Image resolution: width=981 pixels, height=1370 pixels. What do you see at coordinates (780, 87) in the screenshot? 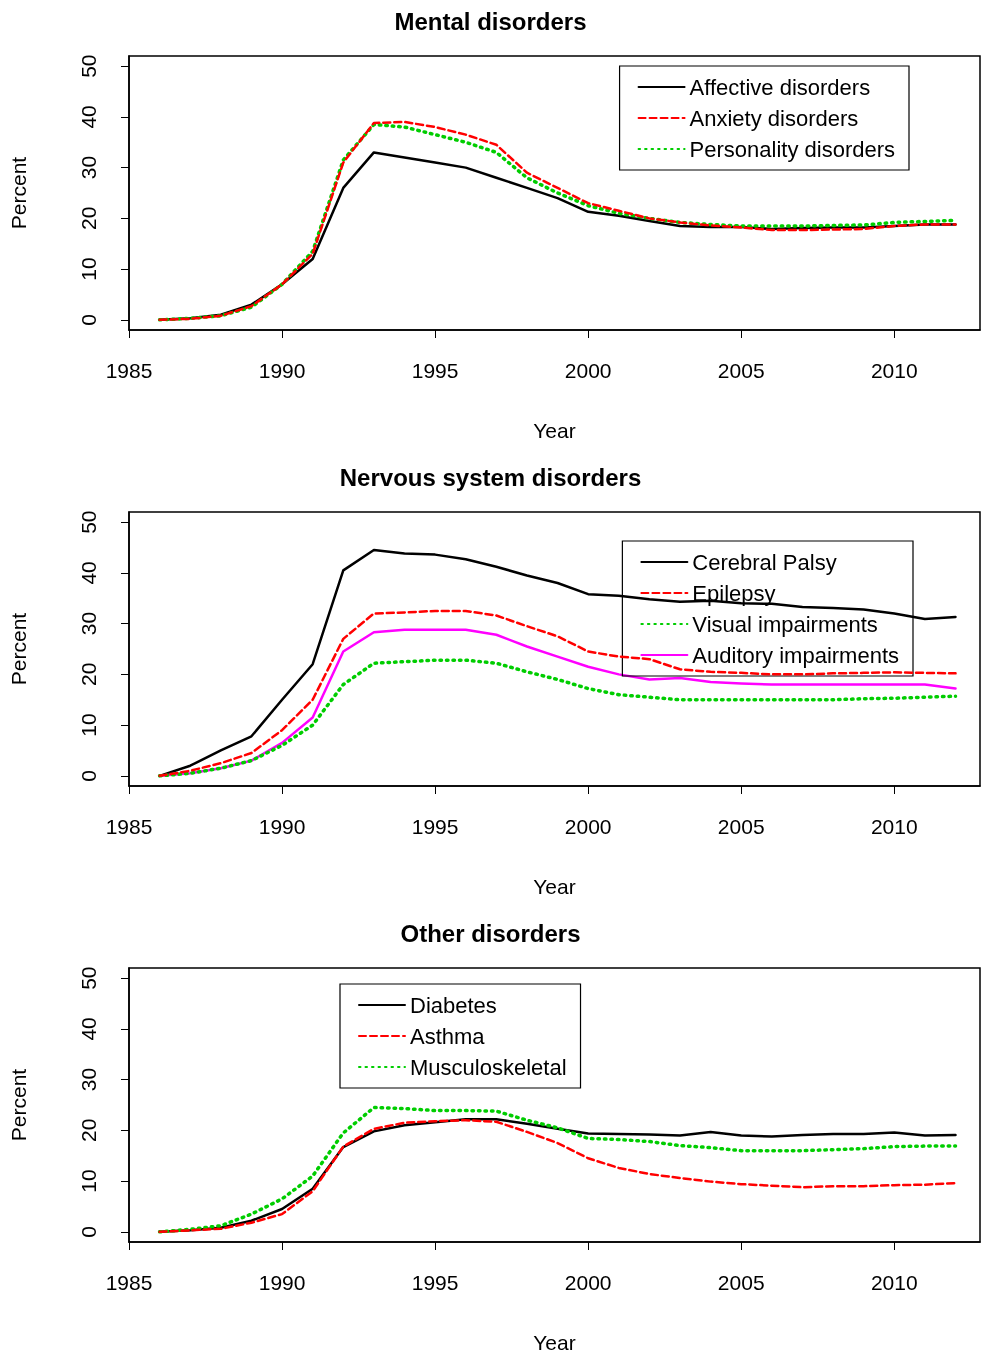
I see `legend-label: Affective disorders` at bounding box center [780, 87].